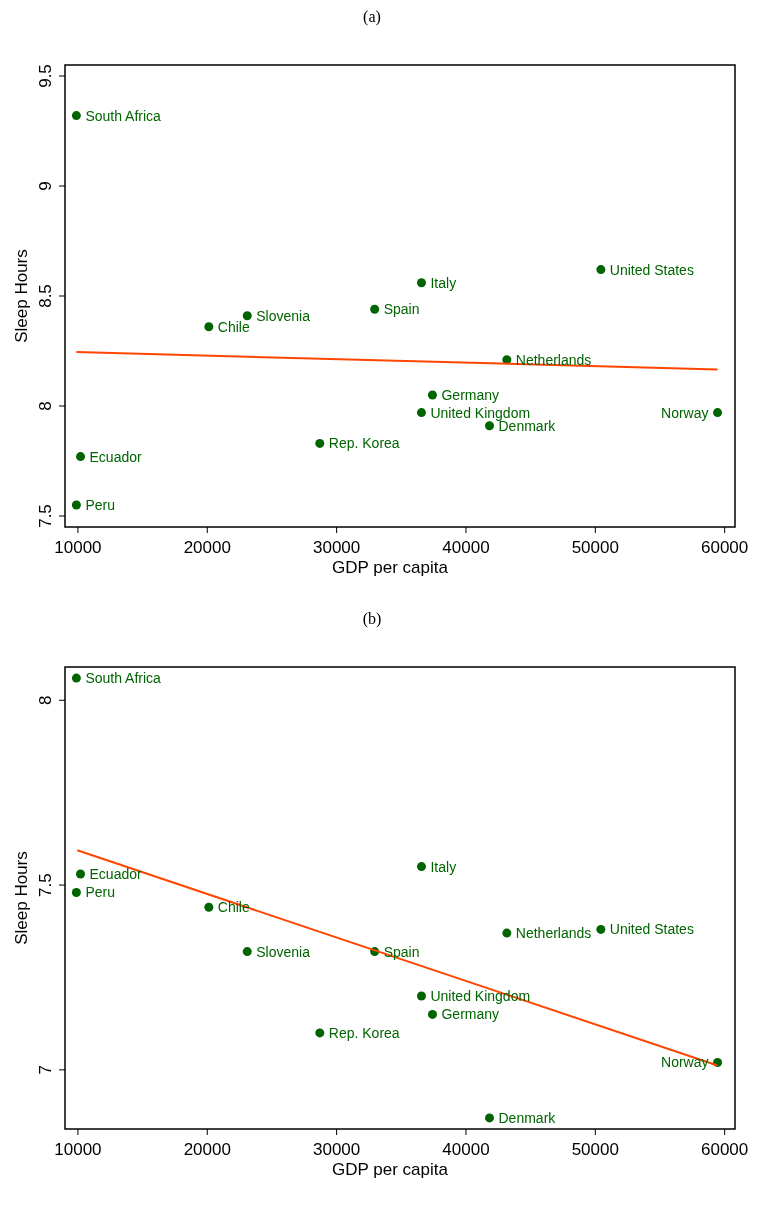  I want to click on y-tick-label: 8.5, so click(45, 296).